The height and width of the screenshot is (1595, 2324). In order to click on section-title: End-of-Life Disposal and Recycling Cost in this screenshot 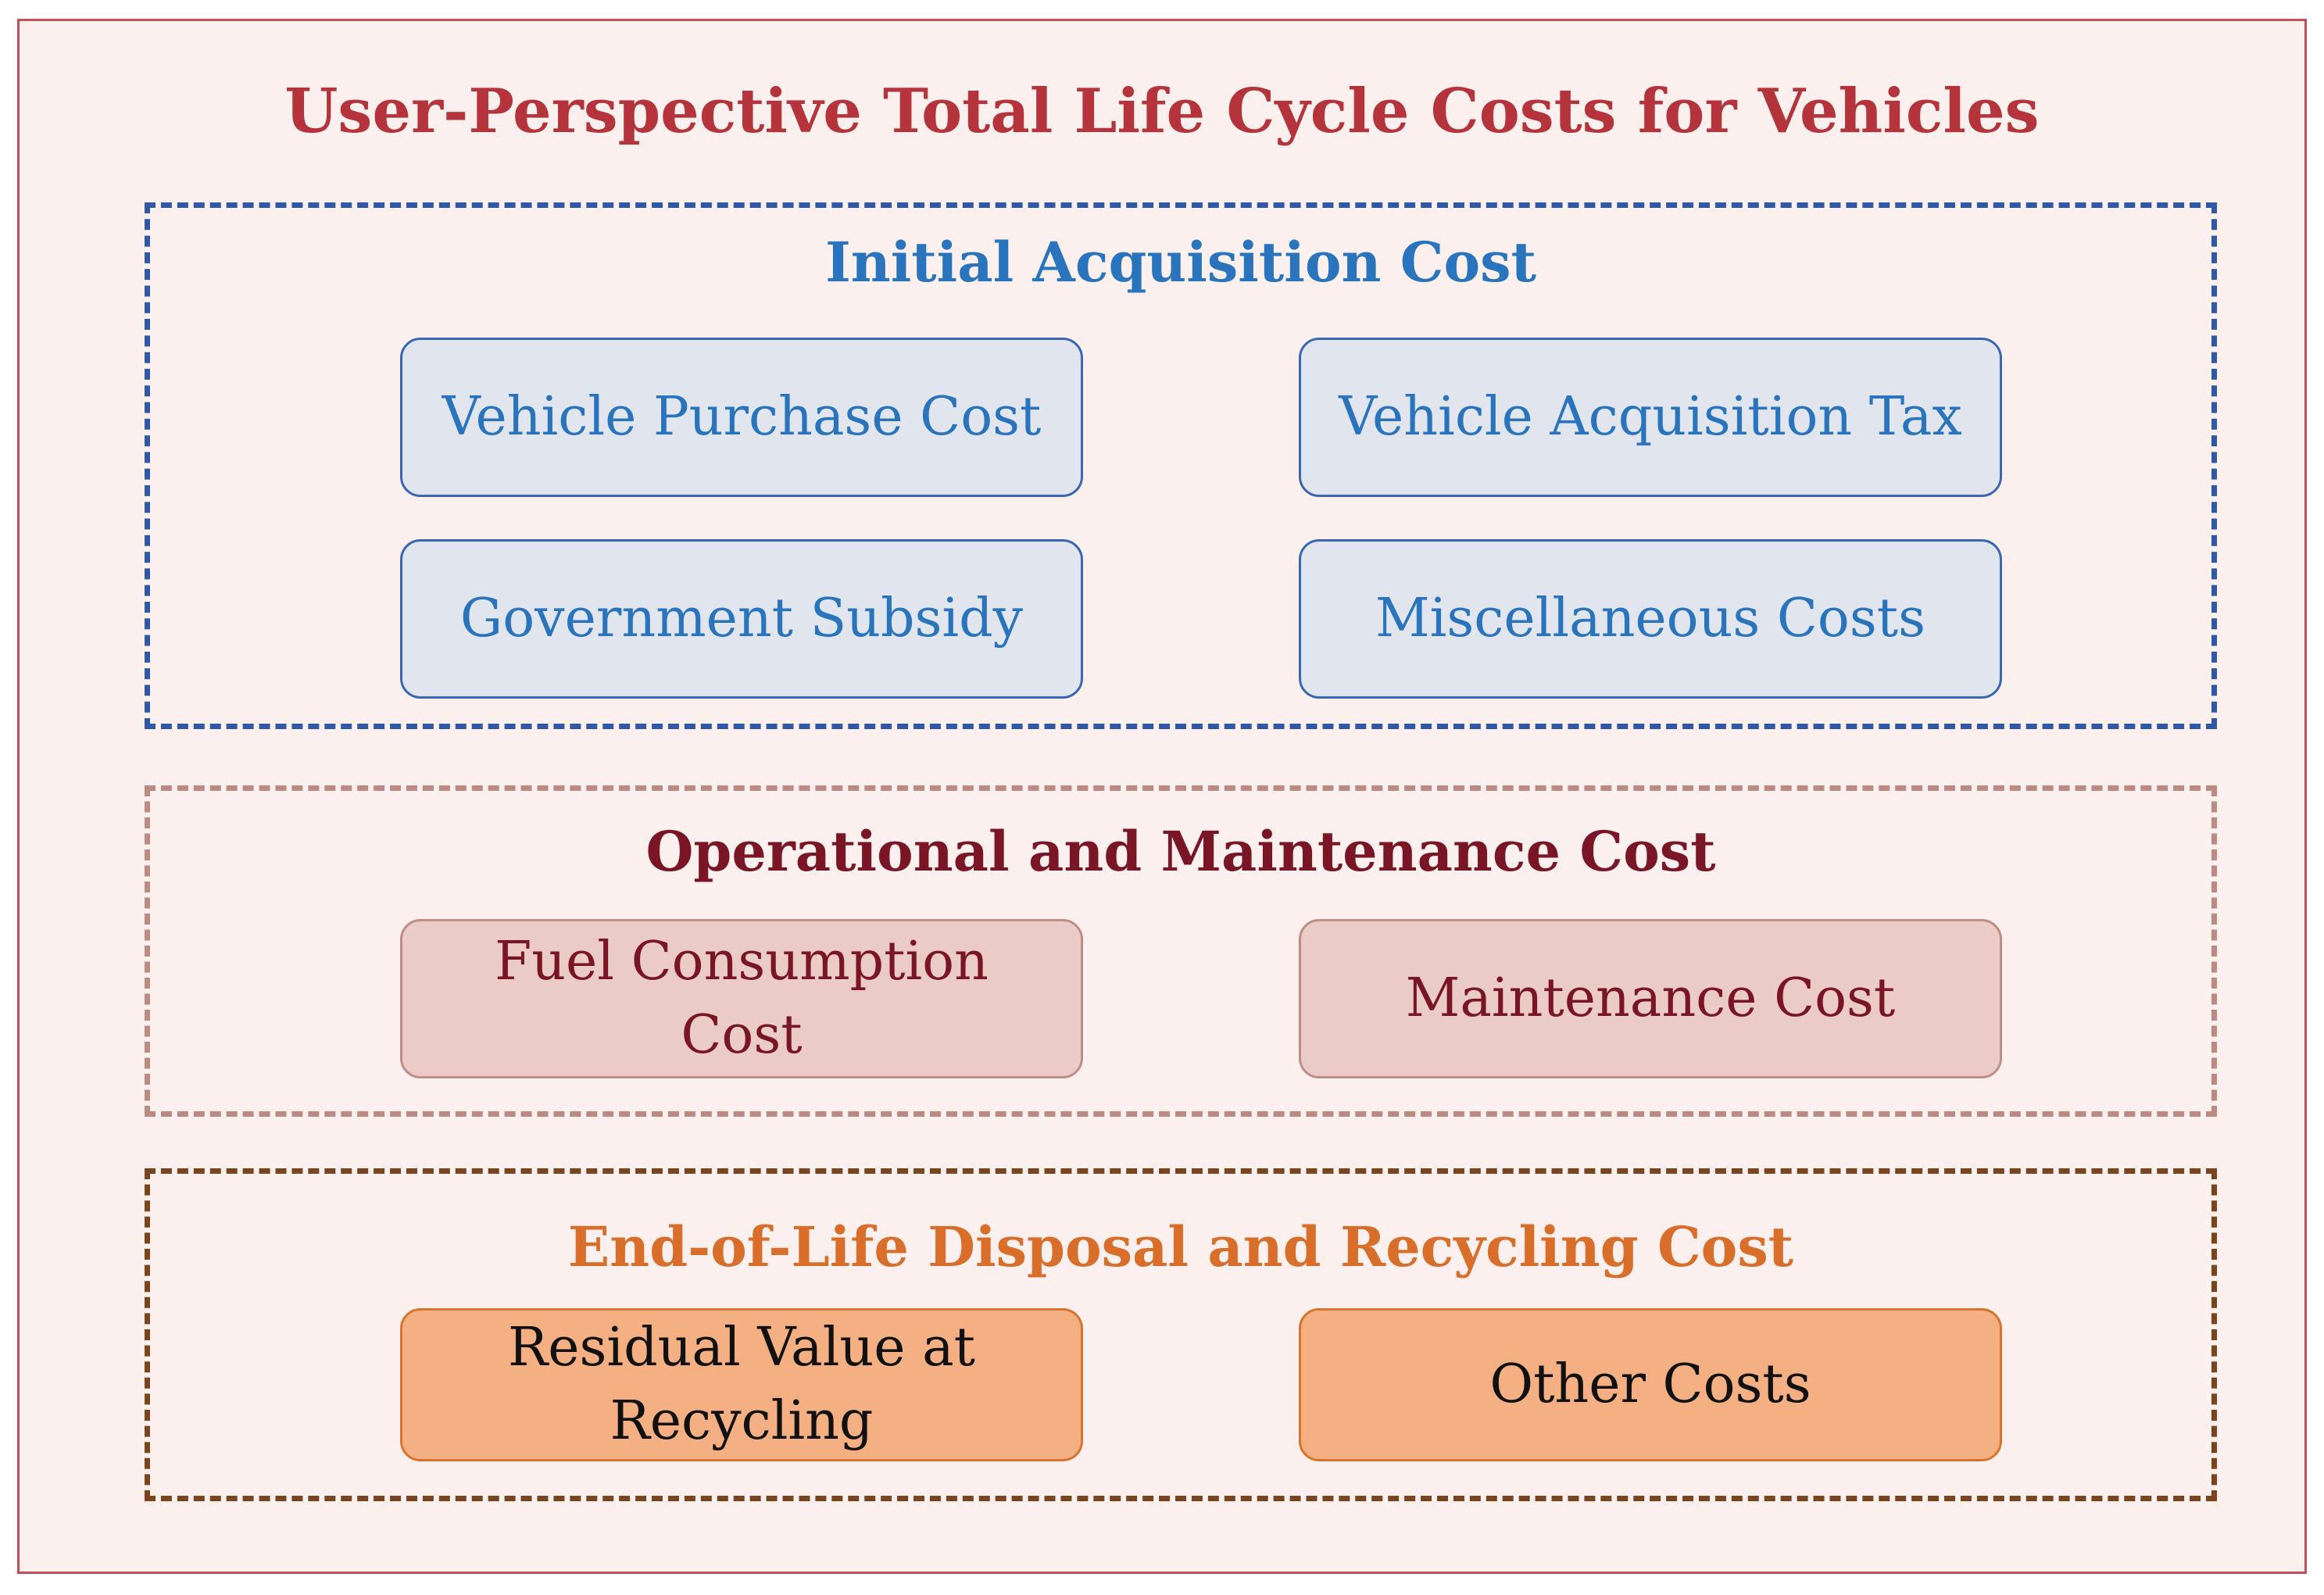, I will do `click(1180, 1246)`.